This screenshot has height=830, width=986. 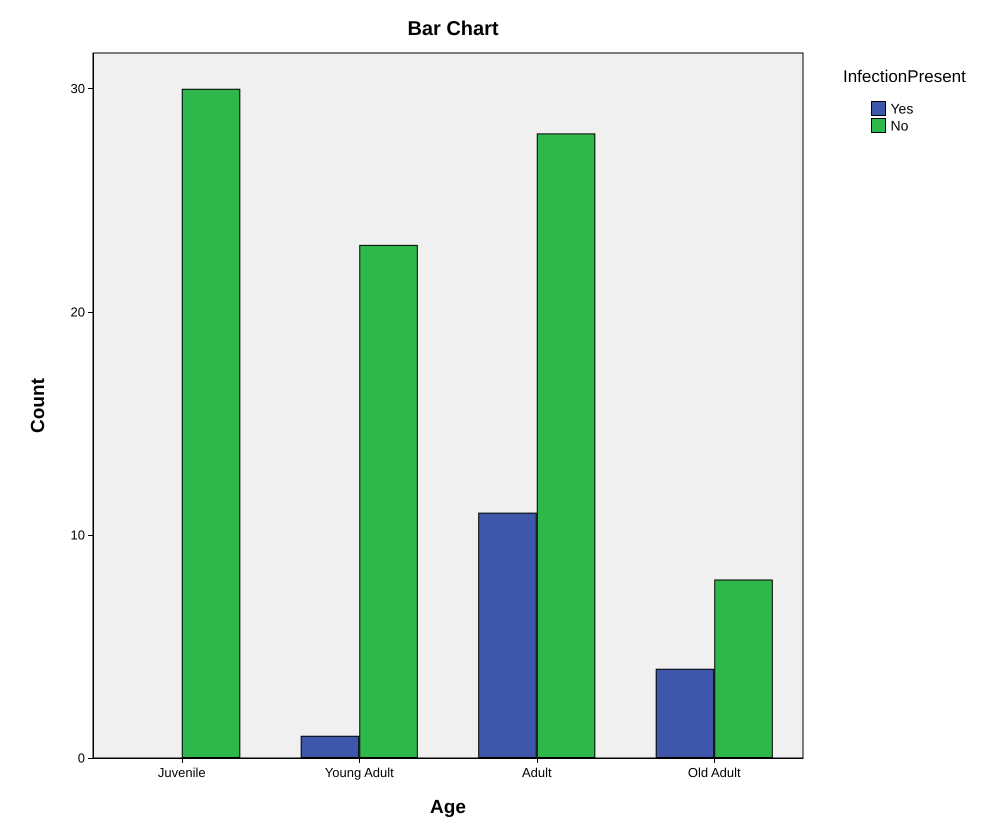 What do you see at coordinates (38, 405) in the screenshot?
I see `y-axis-title: Count` at bounding box center [38, 405].